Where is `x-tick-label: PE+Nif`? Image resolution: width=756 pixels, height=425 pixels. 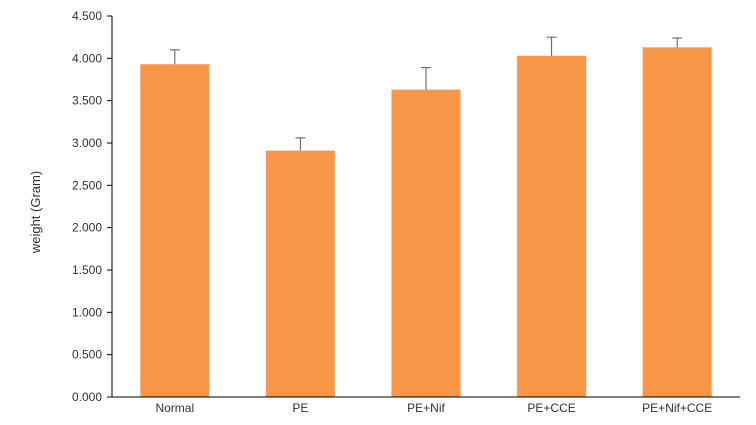 x-tick-label: PE+Nif is located at coordinates (426, 408).